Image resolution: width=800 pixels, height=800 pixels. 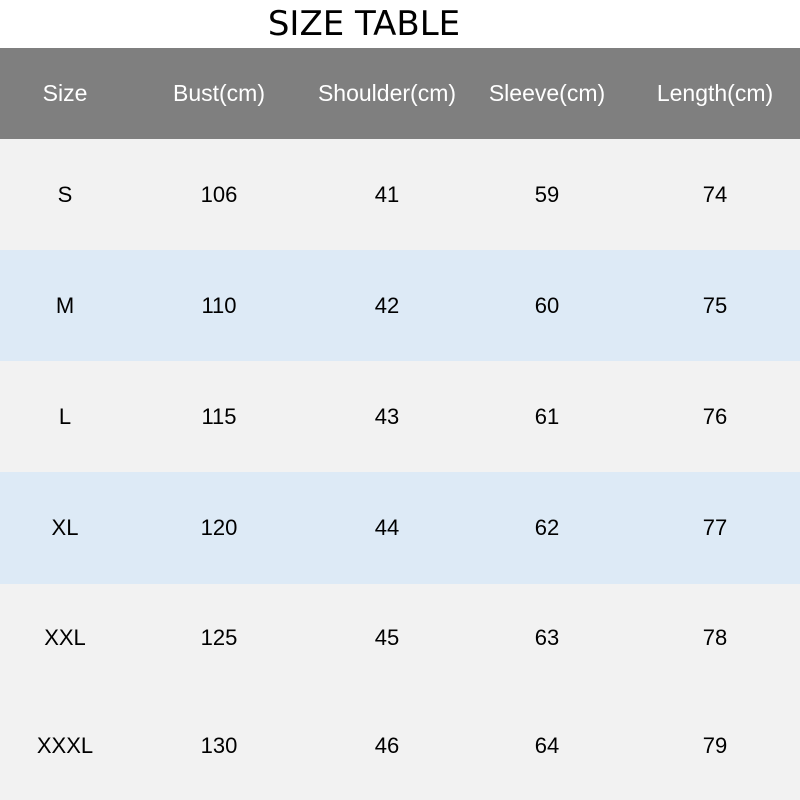 What do you see at coordinates (65, 637) in the screenshot?
I see `table-cell: XXL` at bounding box center [65, 637].